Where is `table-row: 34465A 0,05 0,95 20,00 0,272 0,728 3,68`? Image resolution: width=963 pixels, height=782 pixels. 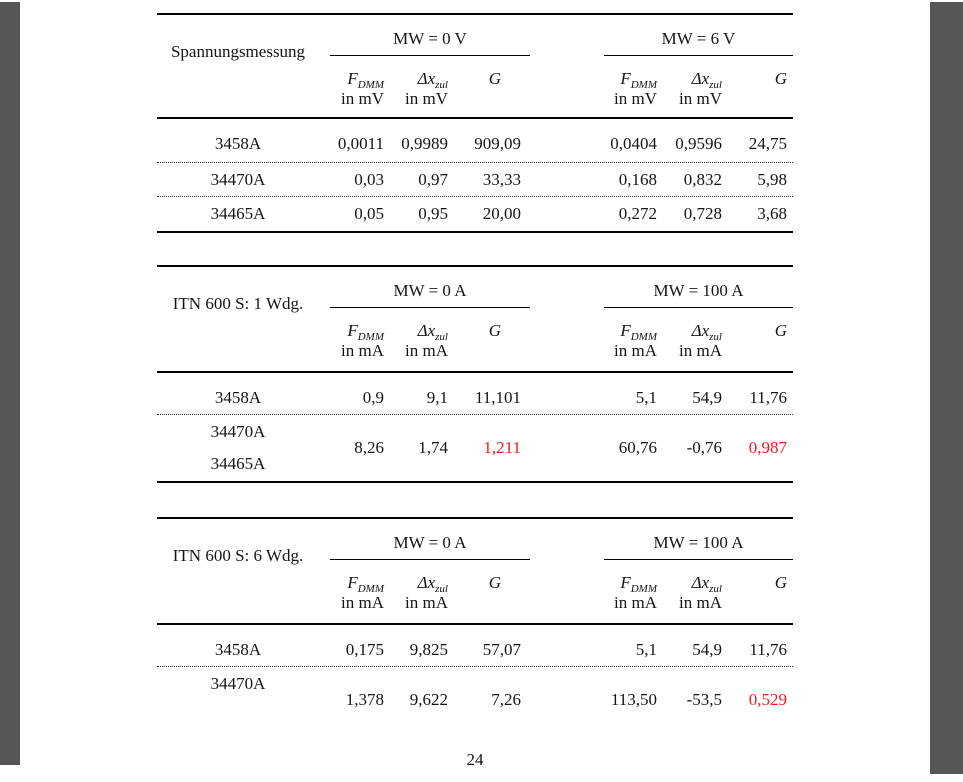 table-row: 34465A 0,05 0,95 20,00 0,272 0,728 3,68 is located at coordinates (475, 213).